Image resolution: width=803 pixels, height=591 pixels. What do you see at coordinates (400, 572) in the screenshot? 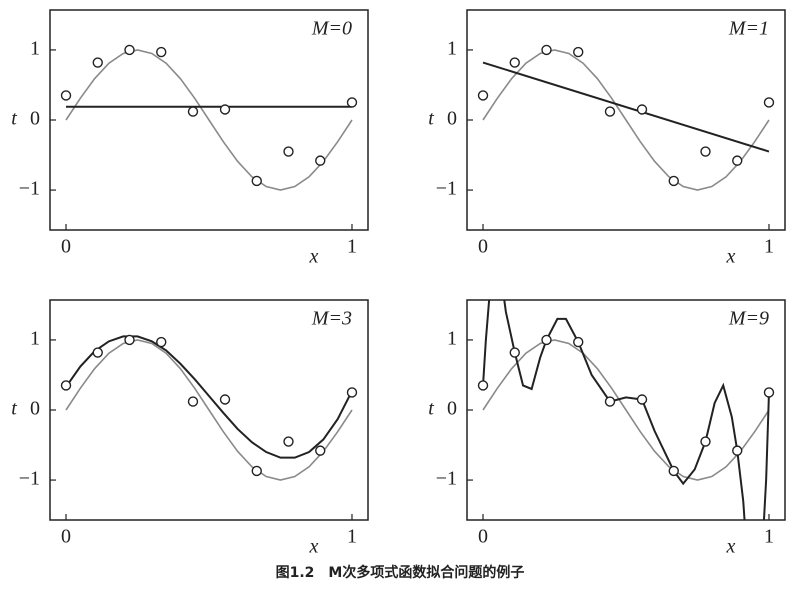
I see `figure-caption: 图1.2 M次多项式函数拟合问题的例子` at bounding box center [400, 572].